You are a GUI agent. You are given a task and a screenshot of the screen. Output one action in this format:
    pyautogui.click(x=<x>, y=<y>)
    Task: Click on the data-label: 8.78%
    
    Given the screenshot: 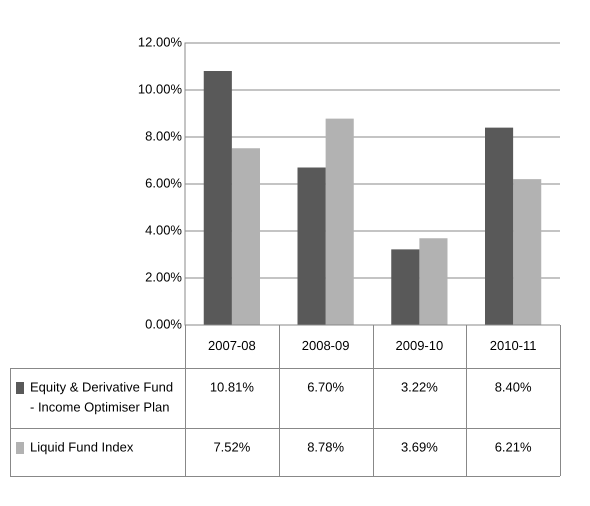 What is the action you would take?
    pyautogui.click(x=325, y=447)
    